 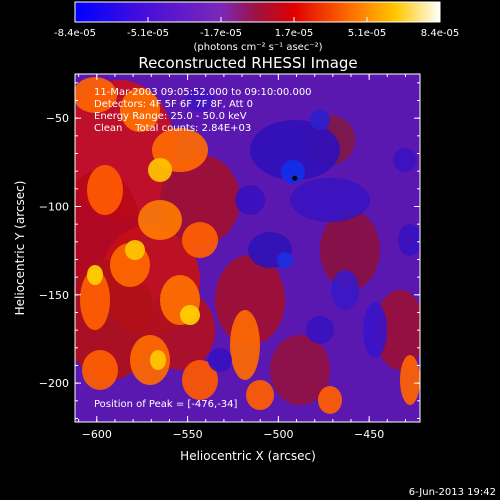 I want to click on info-energy-range: Energy Range: 25.0 - 50.0 keV, so click(x=170, y=116).